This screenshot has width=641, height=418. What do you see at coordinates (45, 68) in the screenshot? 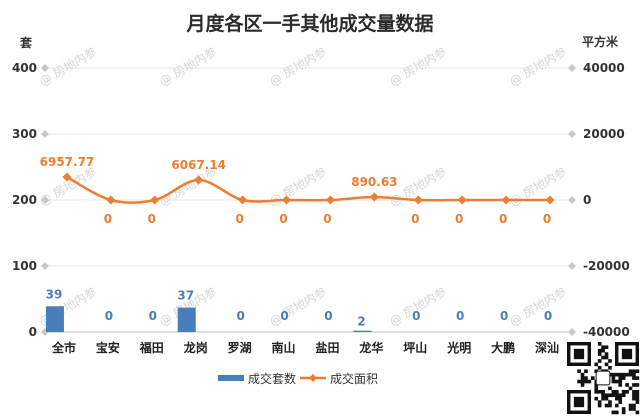
I see `left-tick-marker` at bounding box center [45, 68].